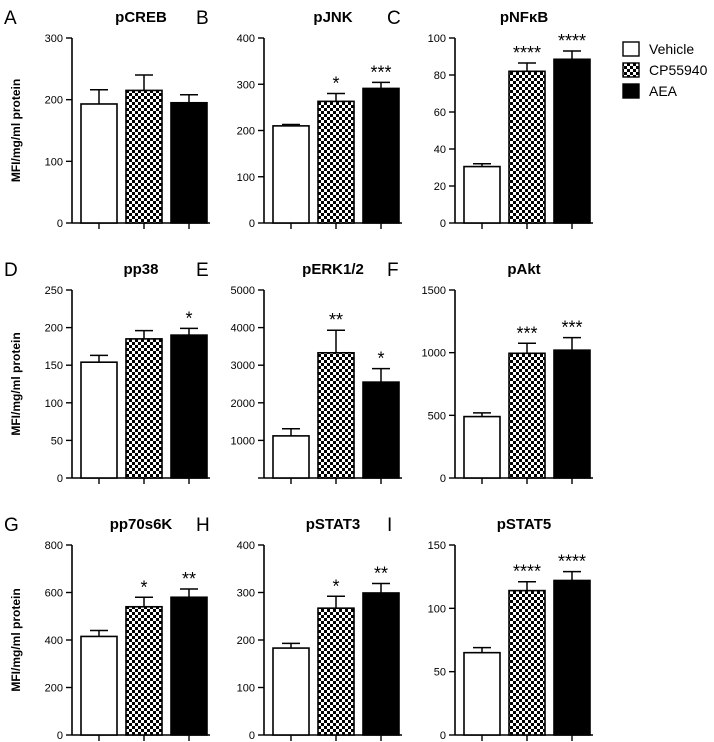 The width and height of the screenshot is (714, 742). I want to click on legend-entry-vehicle: Vehicle, so click(658, 49).